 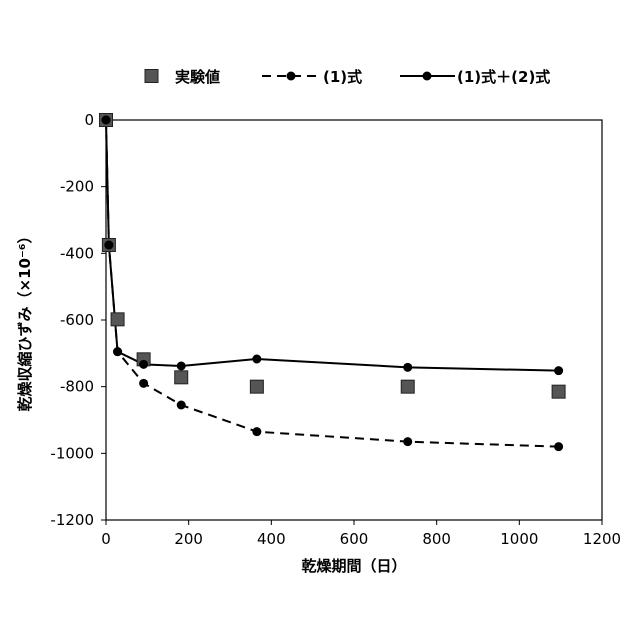 I want to click on y-tick-label: -600, so click(x=77, y=320).